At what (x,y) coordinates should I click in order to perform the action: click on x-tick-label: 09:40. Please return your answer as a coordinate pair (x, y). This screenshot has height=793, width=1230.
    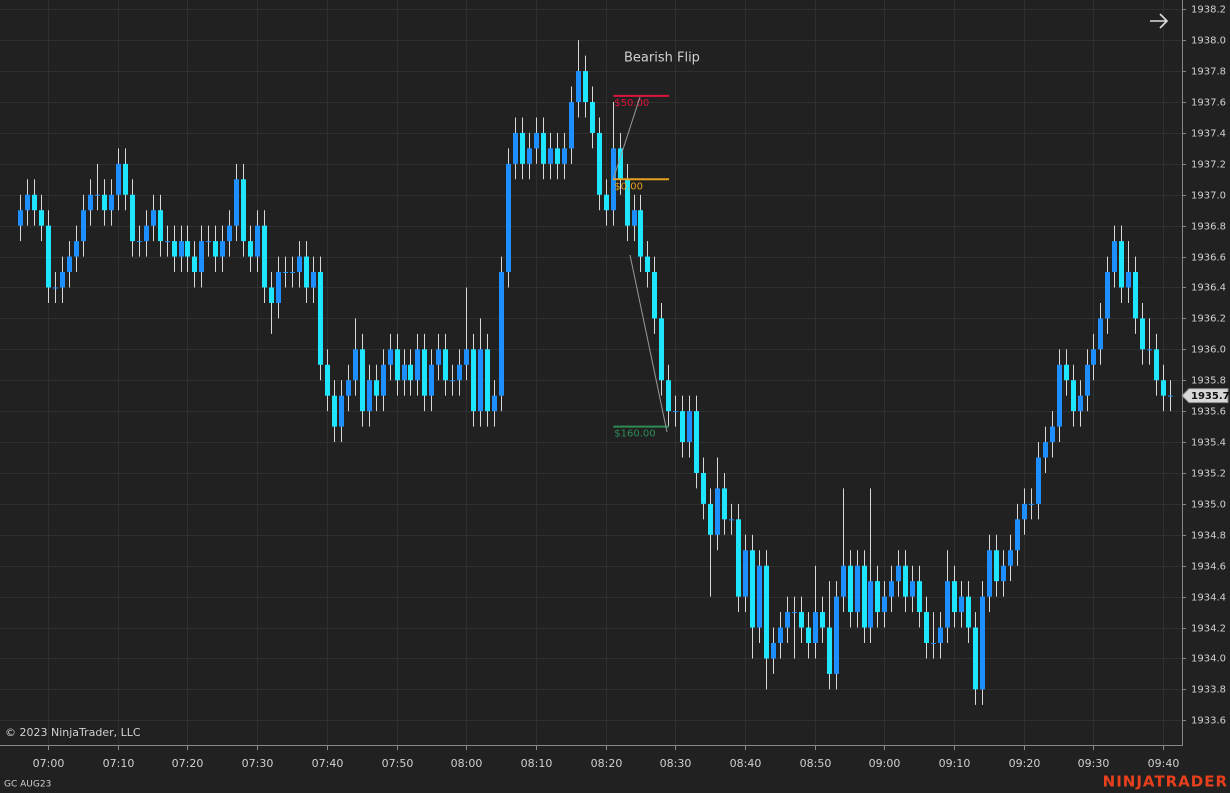
    Looking at the image, I should click on (1164, 763).